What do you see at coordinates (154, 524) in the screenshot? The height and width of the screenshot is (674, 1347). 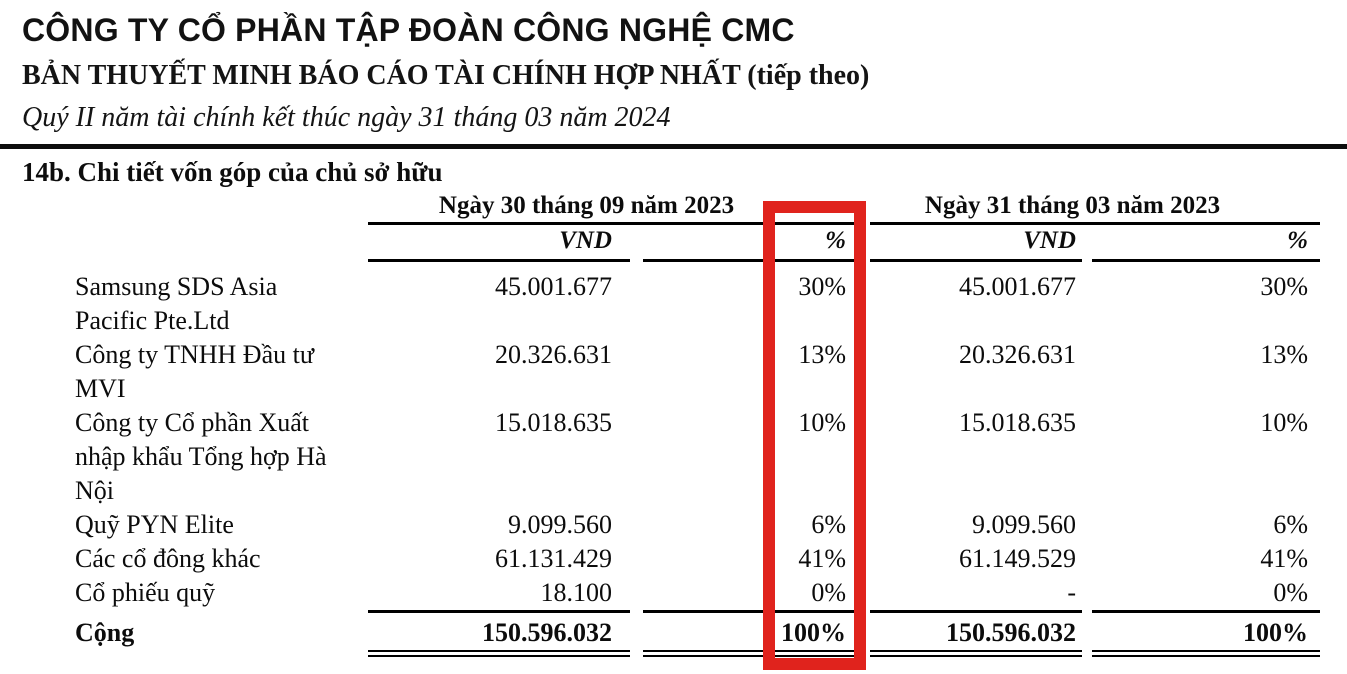 I see `shareholder-name: Quỹ PYN Elite` at bounding box center [154, 524].